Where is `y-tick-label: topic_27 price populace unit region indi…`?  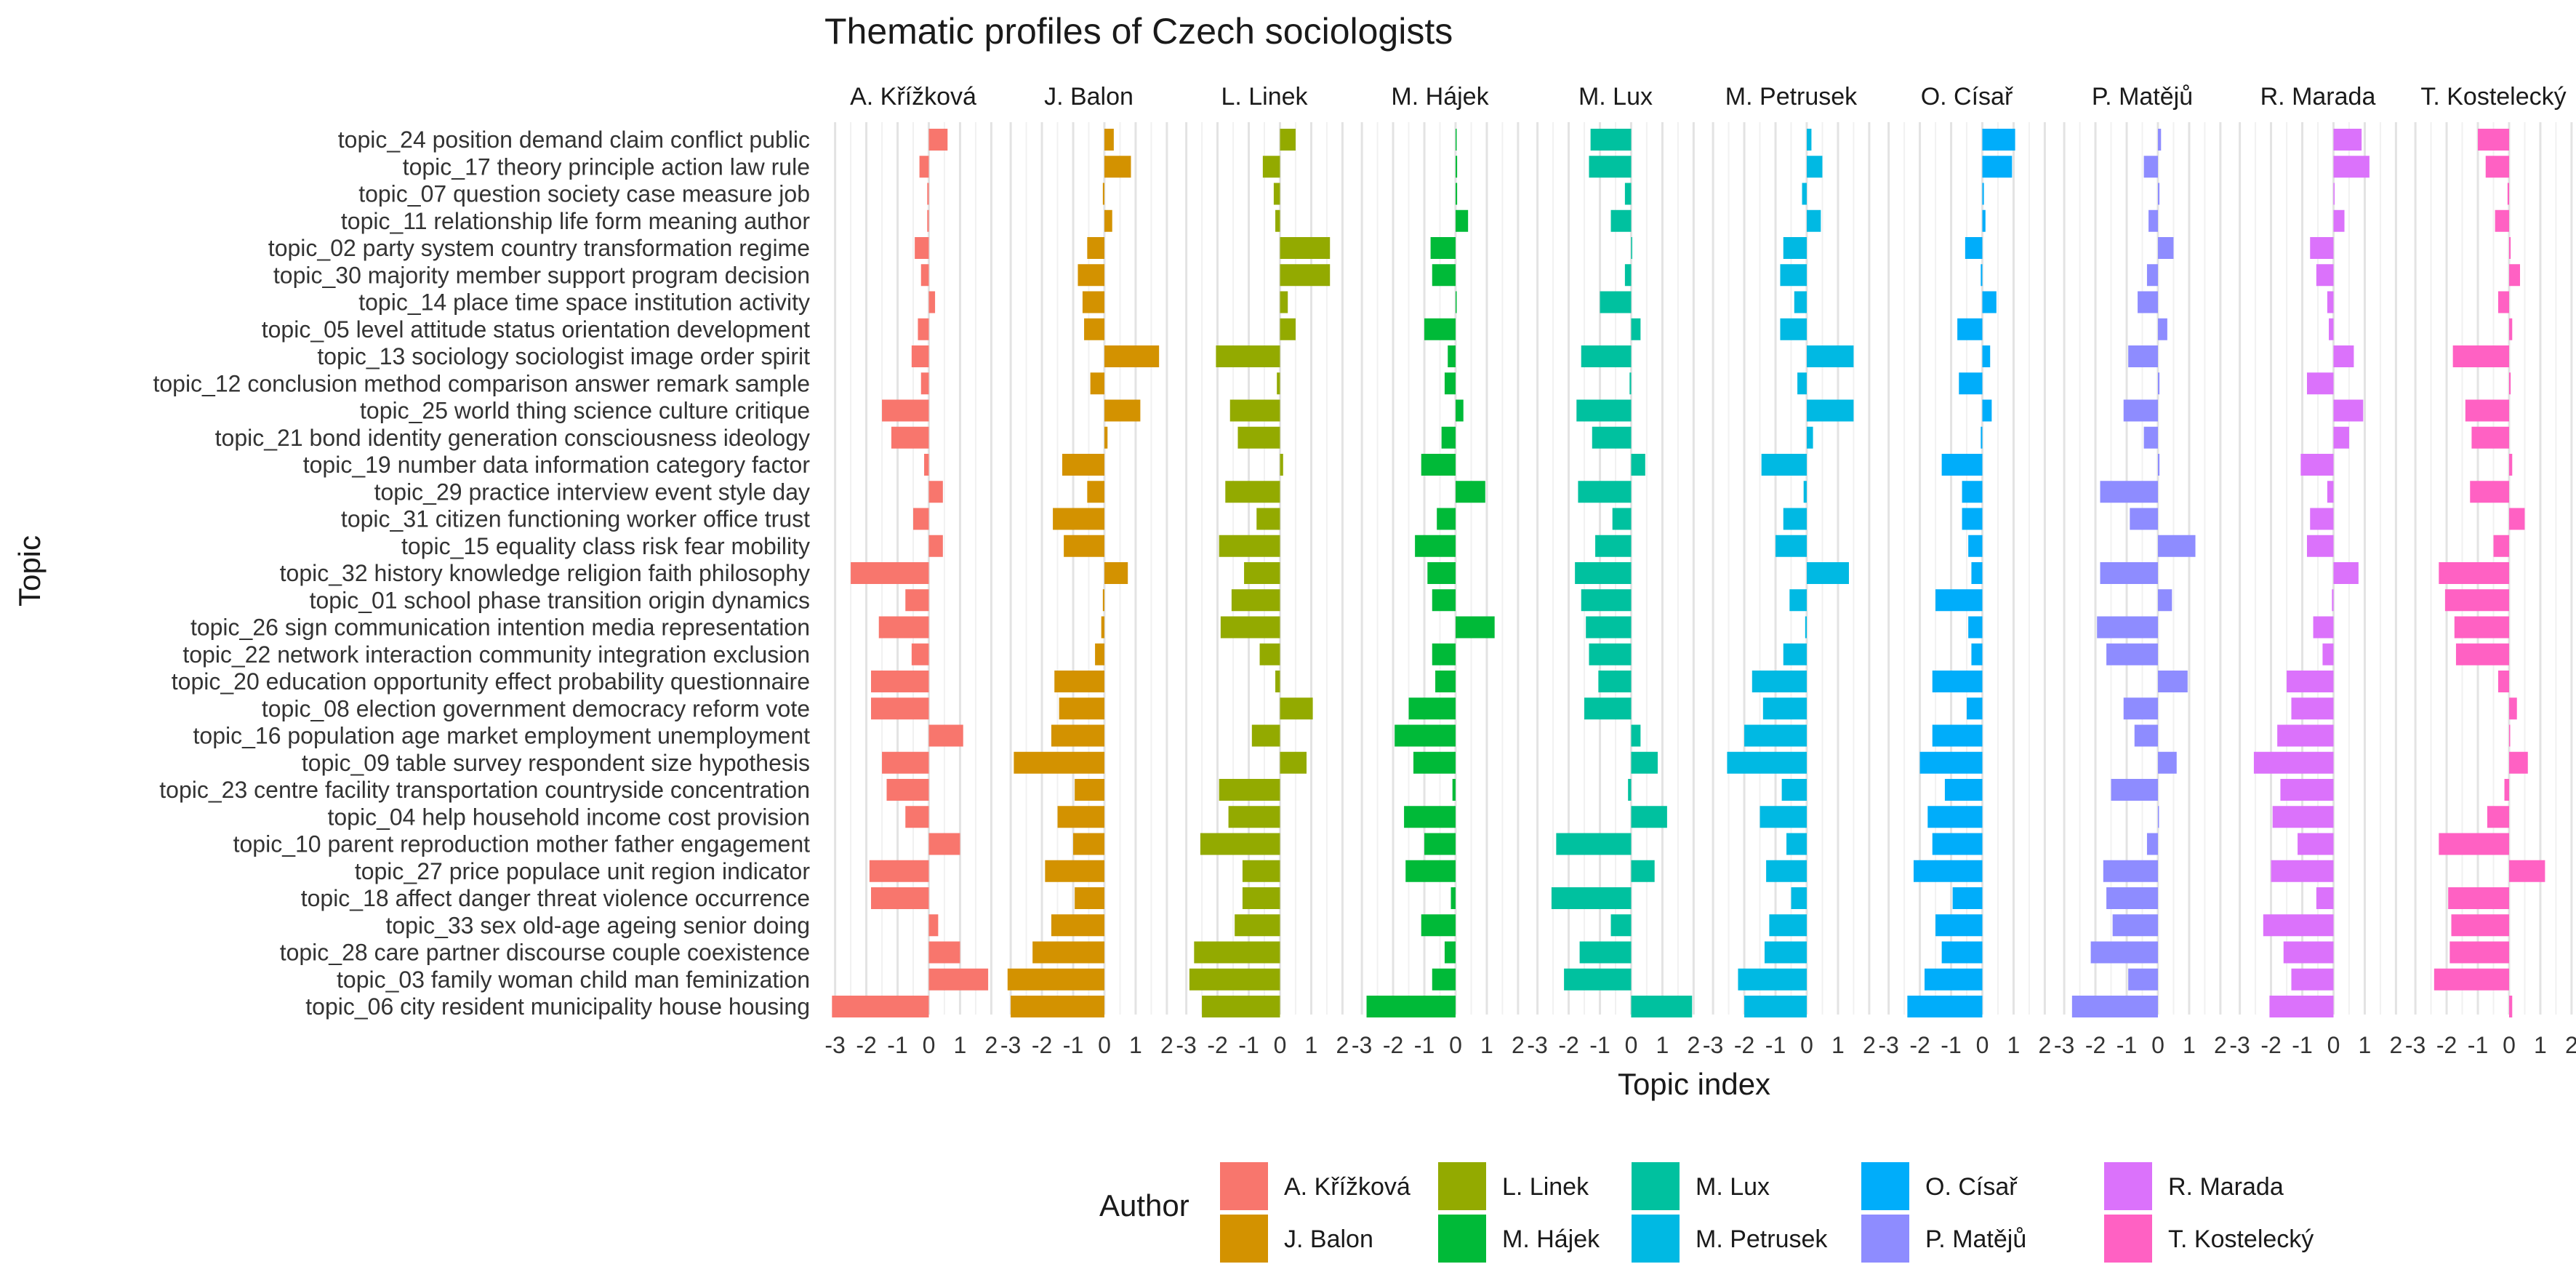 y-tick-label: topic_27 price populace unit region indi… is located at coordinates (583, 871).